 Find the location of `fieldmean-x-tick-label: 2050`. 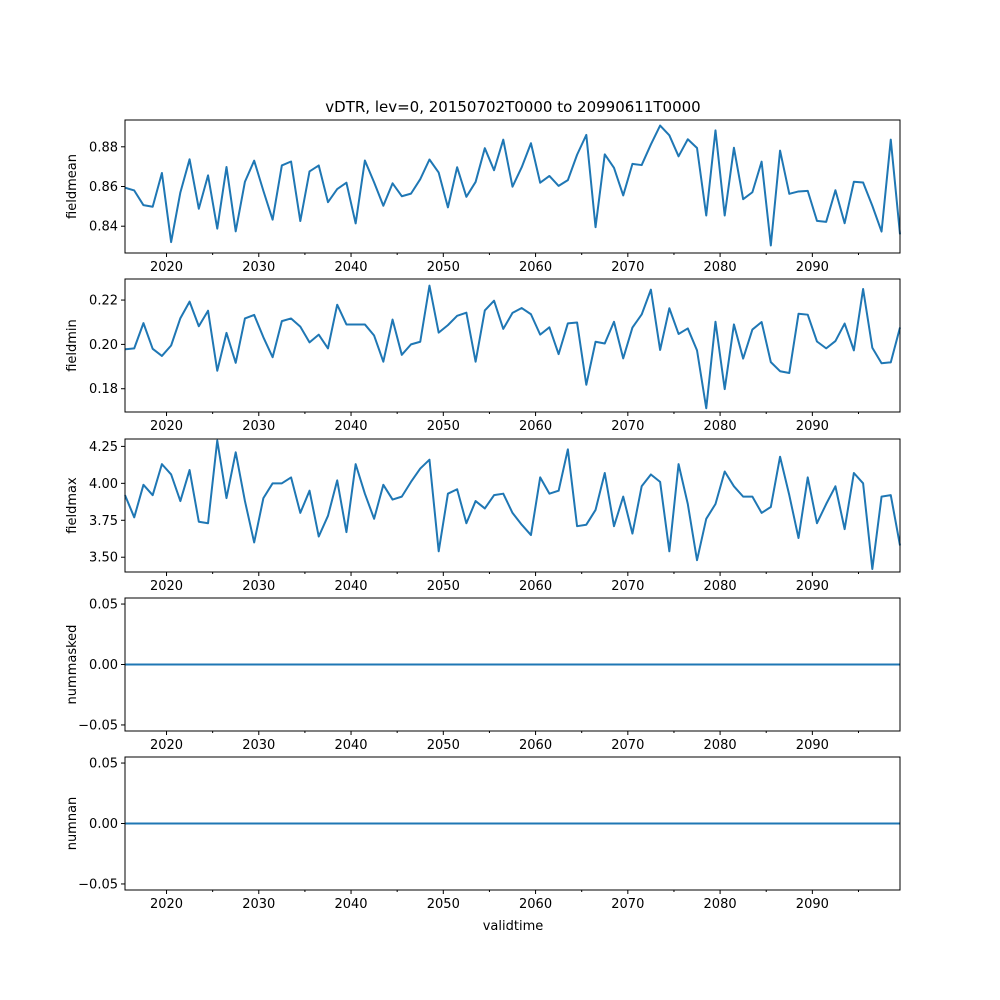

fieldmean-x-tick-label: 2050 is located at coordinates (443, 267).